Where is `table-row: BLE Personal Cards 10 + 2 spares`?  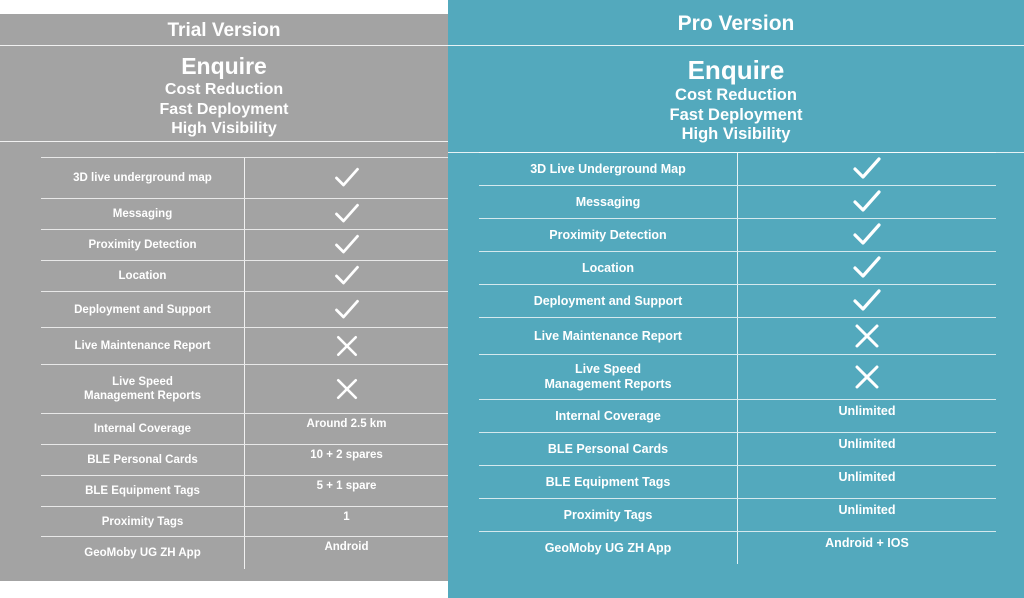
table-row: BLE Personal Cards 10 + 2 spares is located at coordinates (244, 459).